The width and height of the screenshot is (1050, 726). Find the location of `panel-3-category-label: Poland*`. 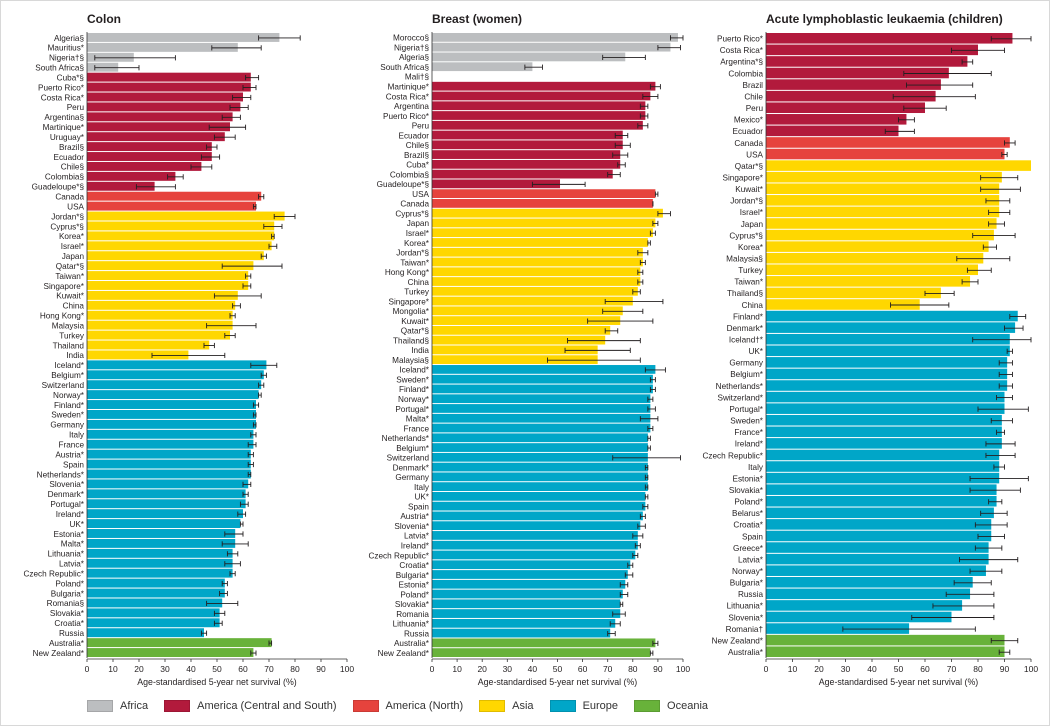

panel-3-category-label: Poland* is located at coordinates (748, 502).